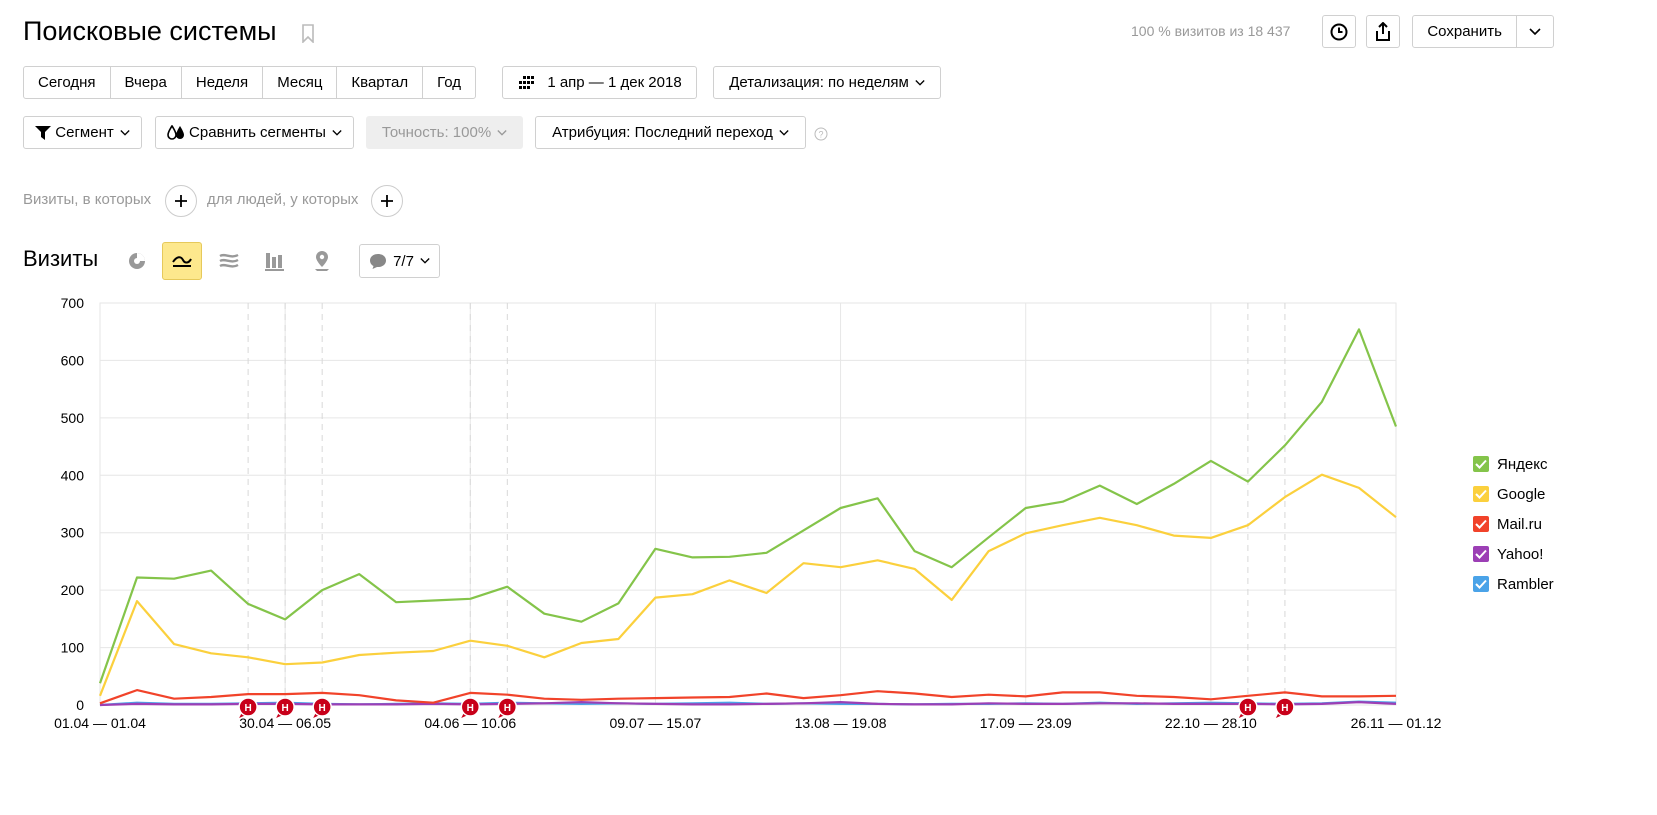  I want to click on legend-item: Mail.ru, so click(1513, 524).